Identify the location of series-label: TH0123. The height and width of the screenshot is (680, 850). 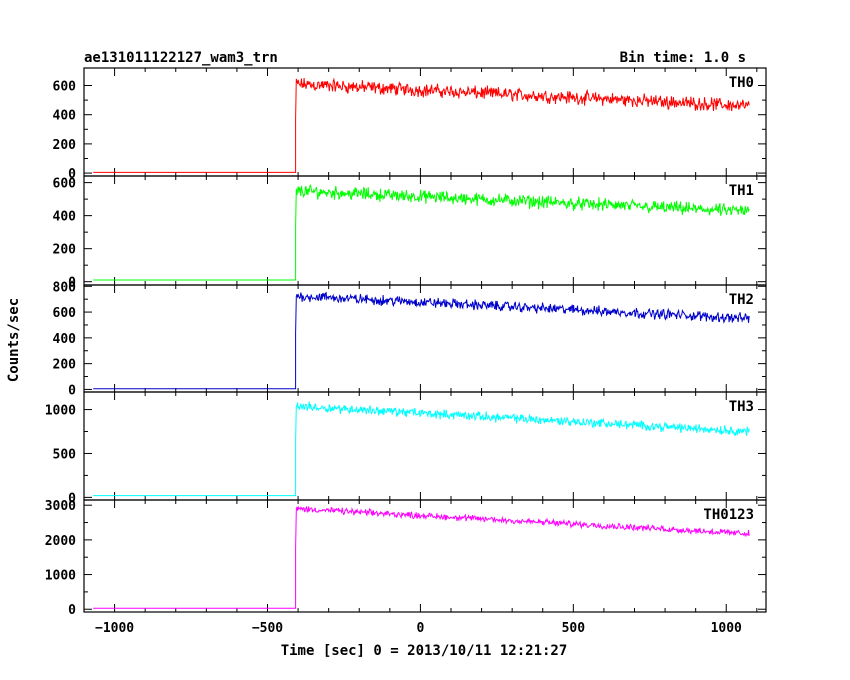
(728, 515).